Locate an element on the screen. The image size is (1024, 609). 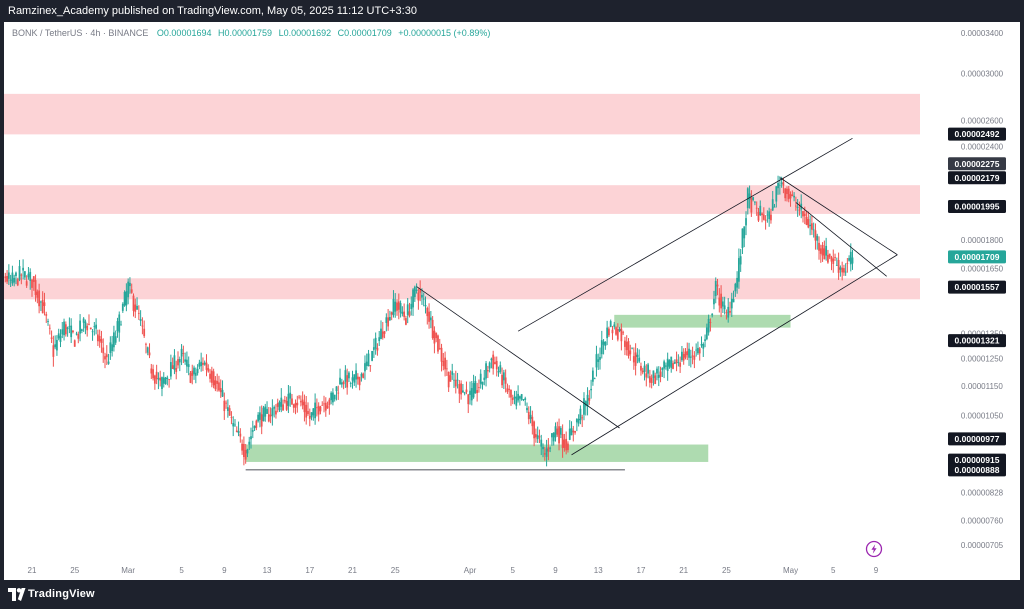
time-axis: 21 25 Mar 5 9 13 17 21 25 Apr 5 9 13 17 21 25 May 5 9 is located at coordinates (453, 570).